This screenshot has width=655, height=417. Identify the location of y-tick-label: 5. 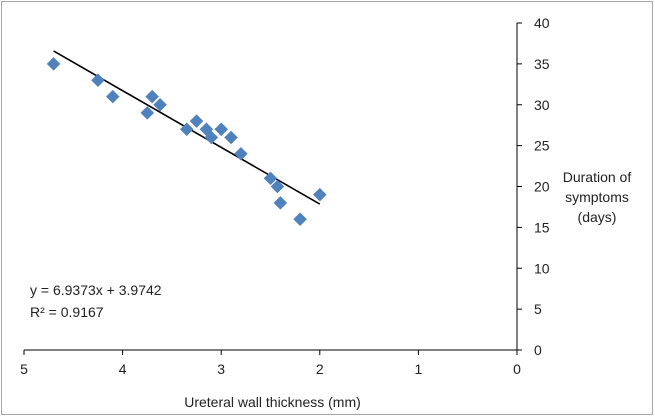
(538, 309).